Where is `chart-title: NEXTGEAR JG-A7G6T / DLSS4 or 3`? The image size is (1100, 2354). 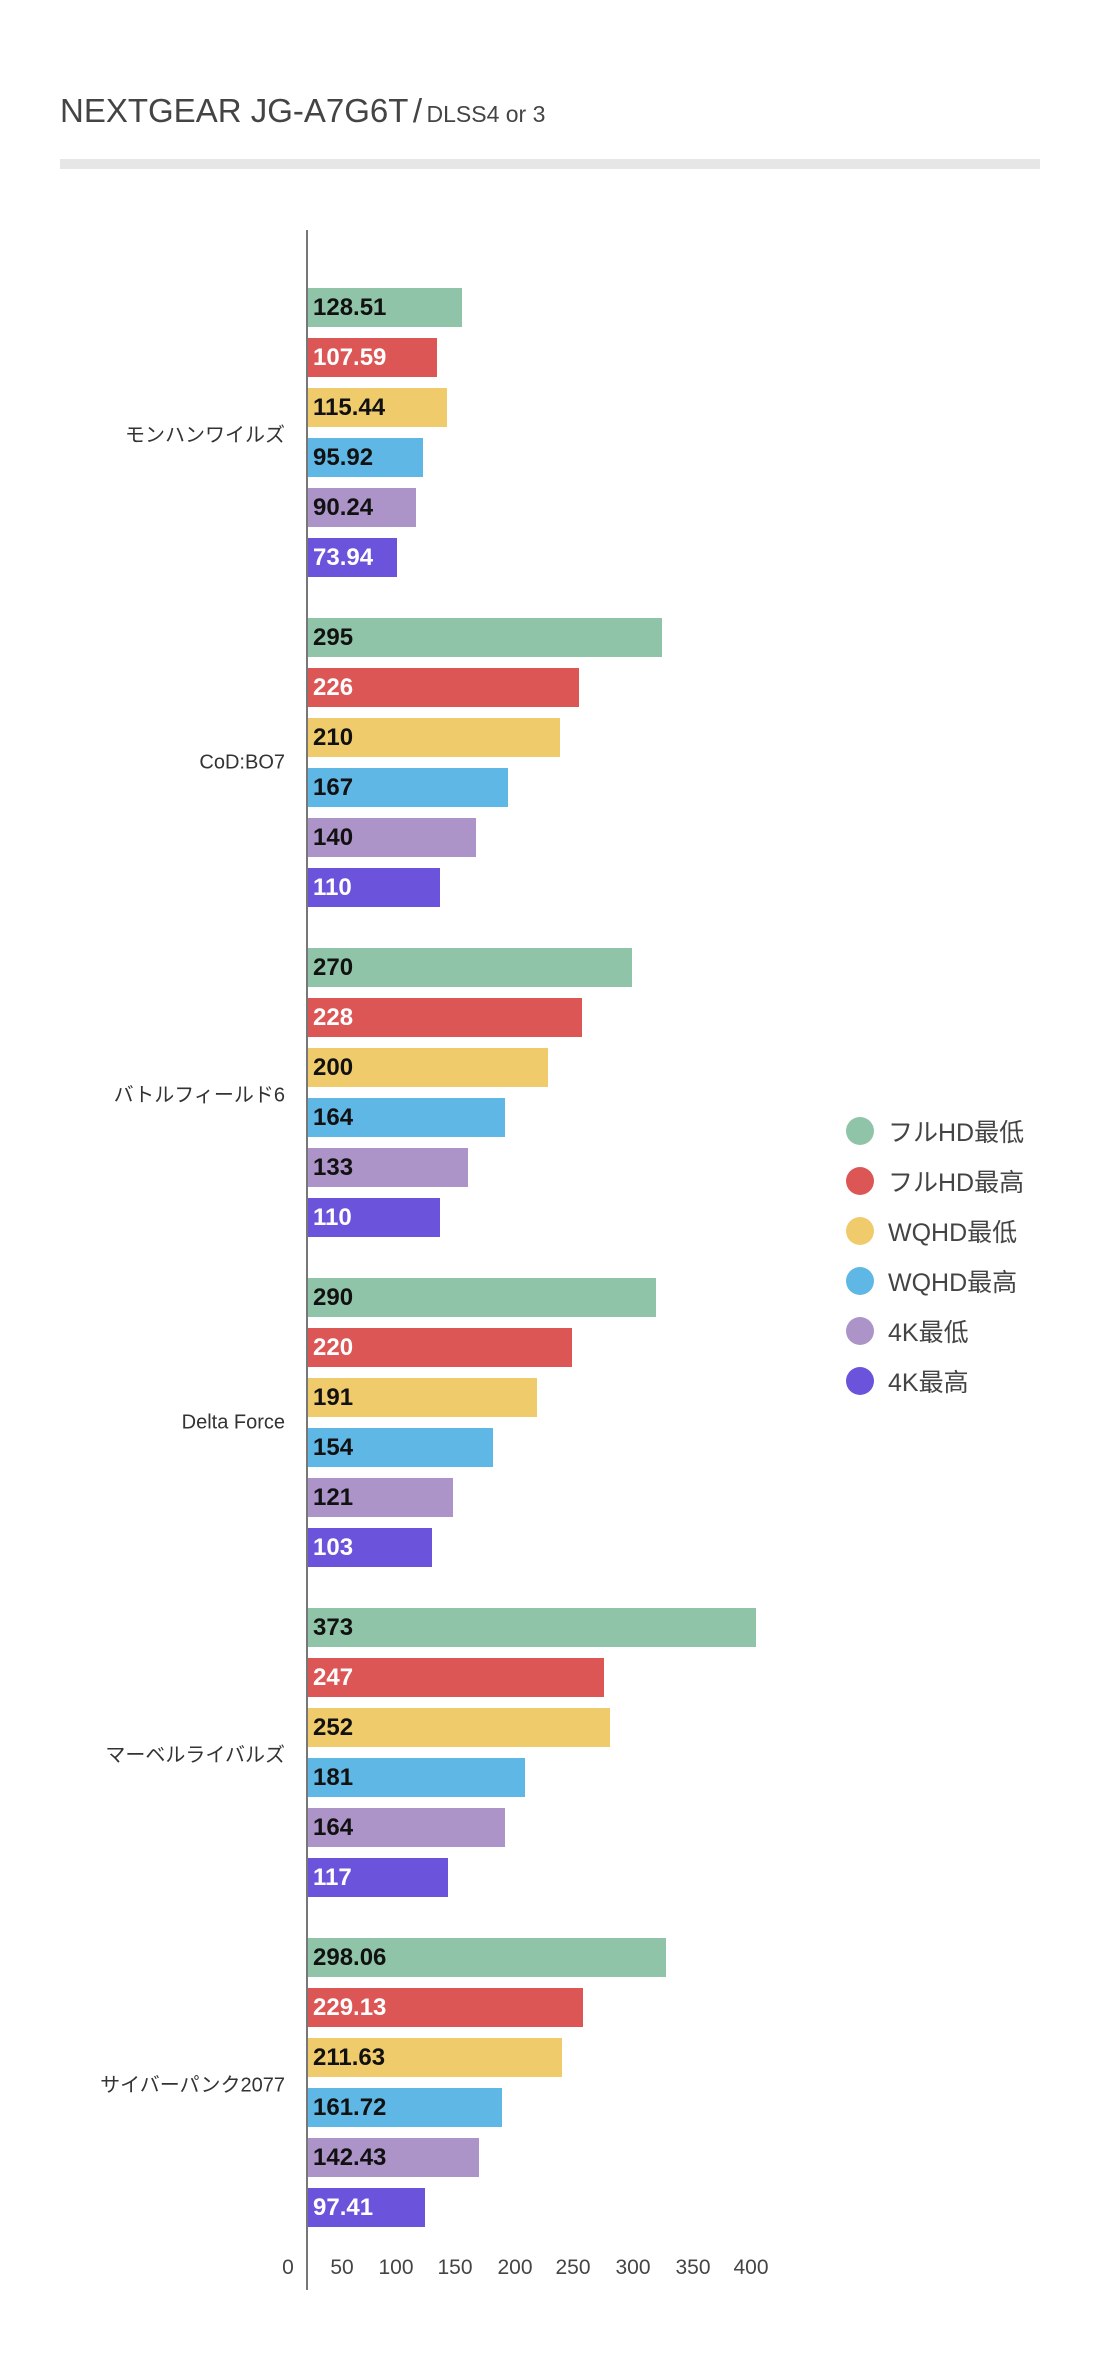
chart-title: NEXTGEAR JG-A7G6T / DLSS4 or 3 is located at coordinates (302, 111).